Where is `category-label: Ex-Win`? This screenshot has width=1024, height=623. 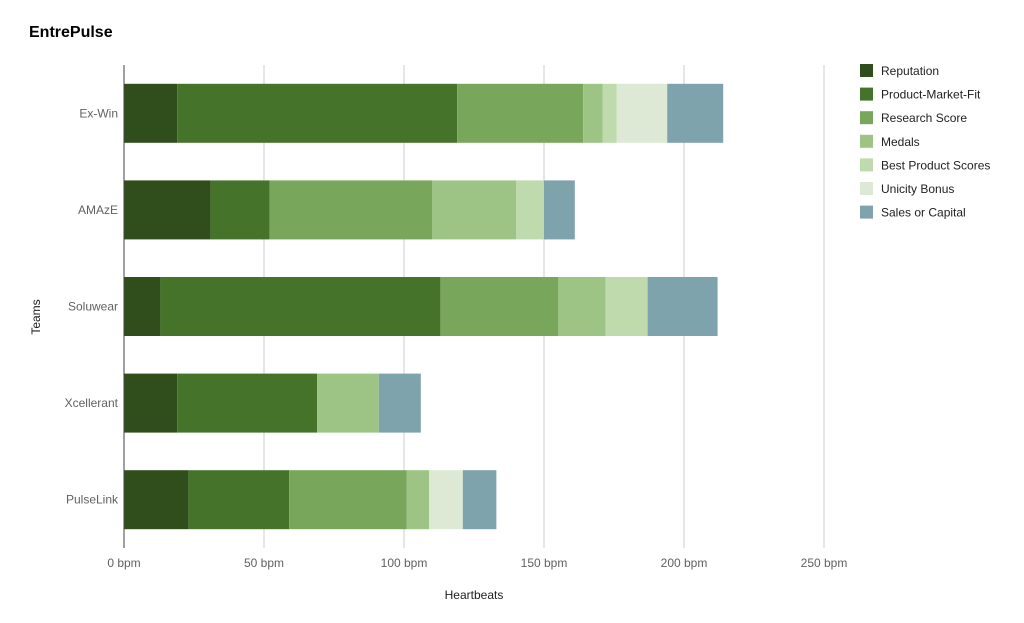 category-label: Ex-Win is located at coordinates (98, 113).